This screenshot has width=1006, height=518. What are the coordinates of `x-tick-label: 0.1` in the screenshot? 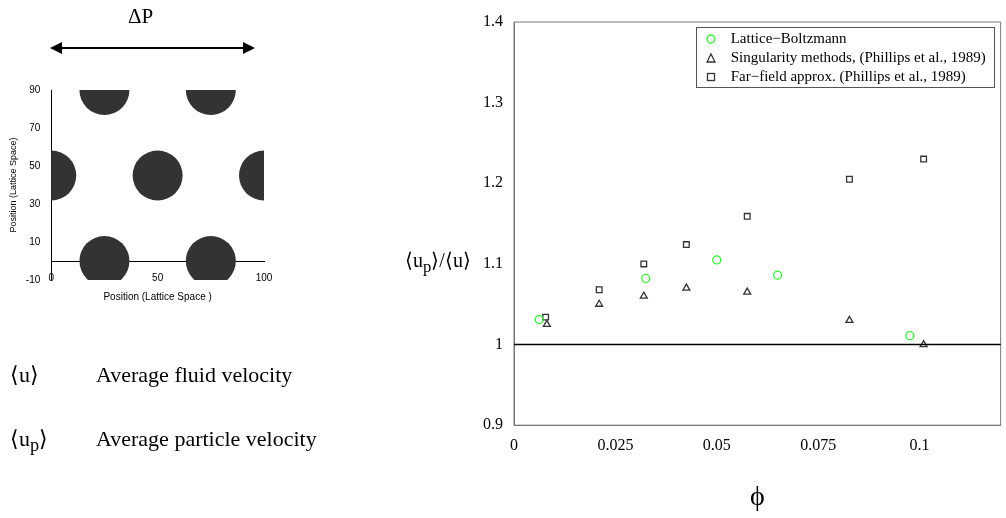 It's located at (919, 444).